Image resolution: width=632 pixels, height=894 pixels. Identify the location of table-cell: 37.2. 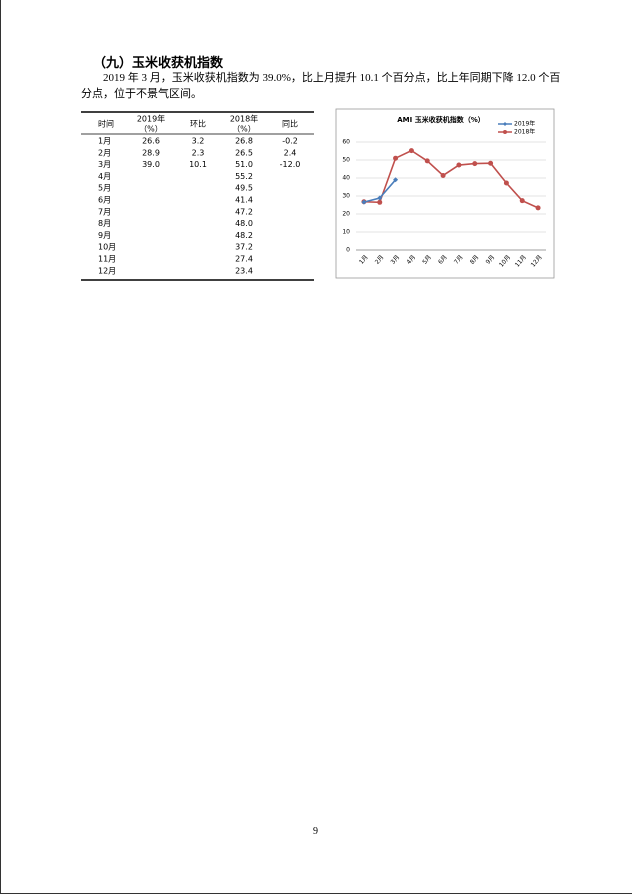
(244, 247).